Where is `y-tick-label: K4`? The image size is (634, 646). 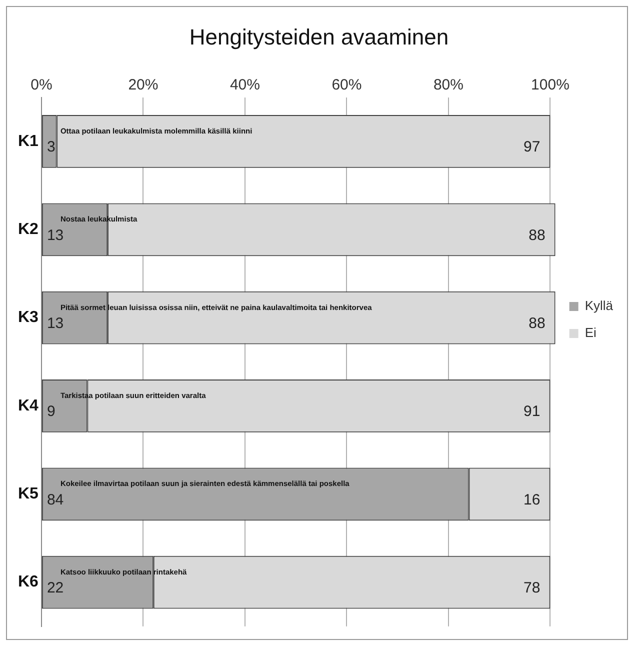
y-tick-label: K4 is located at coordinates (28, 405).